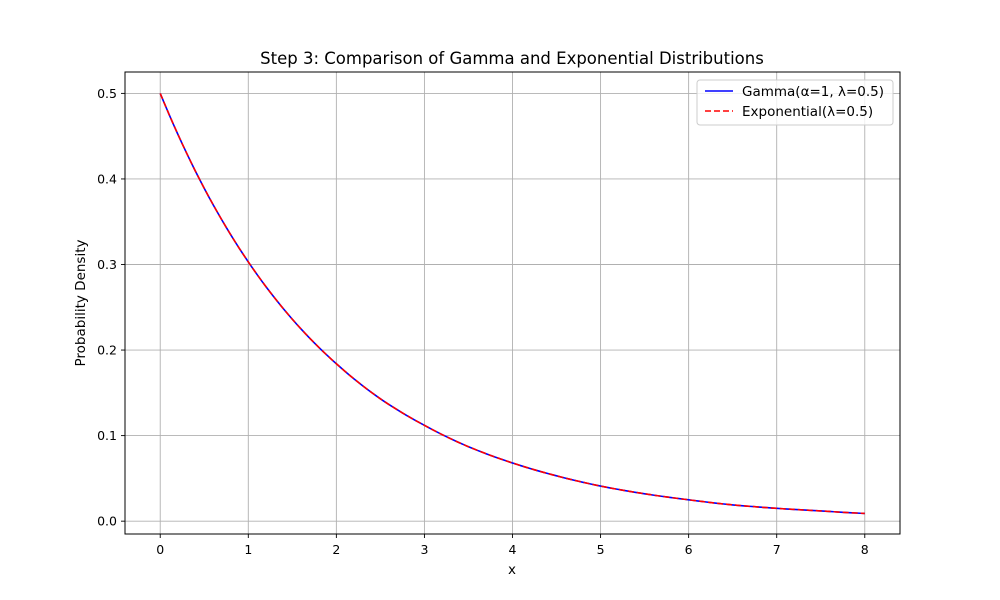 Image resolution: width=1000 pixels, height=600 pixels. What do you see at coordinates (424, 549) in the screenshot?
I see `x-tick-label: 3` at bounding box center [424, 549].